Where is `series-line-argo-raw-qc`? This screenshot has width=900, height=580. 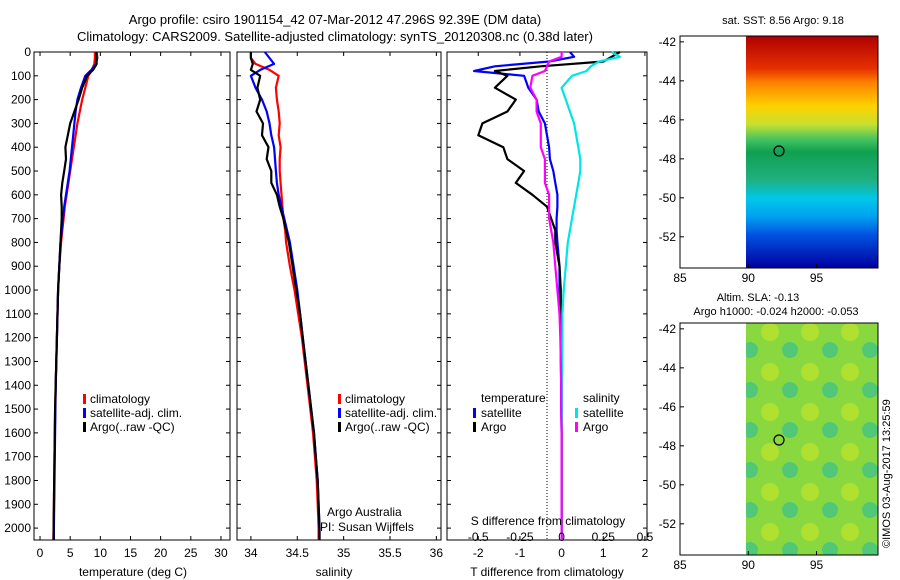 series-line-argo-raw-qc is located at coordinates (75, 296).